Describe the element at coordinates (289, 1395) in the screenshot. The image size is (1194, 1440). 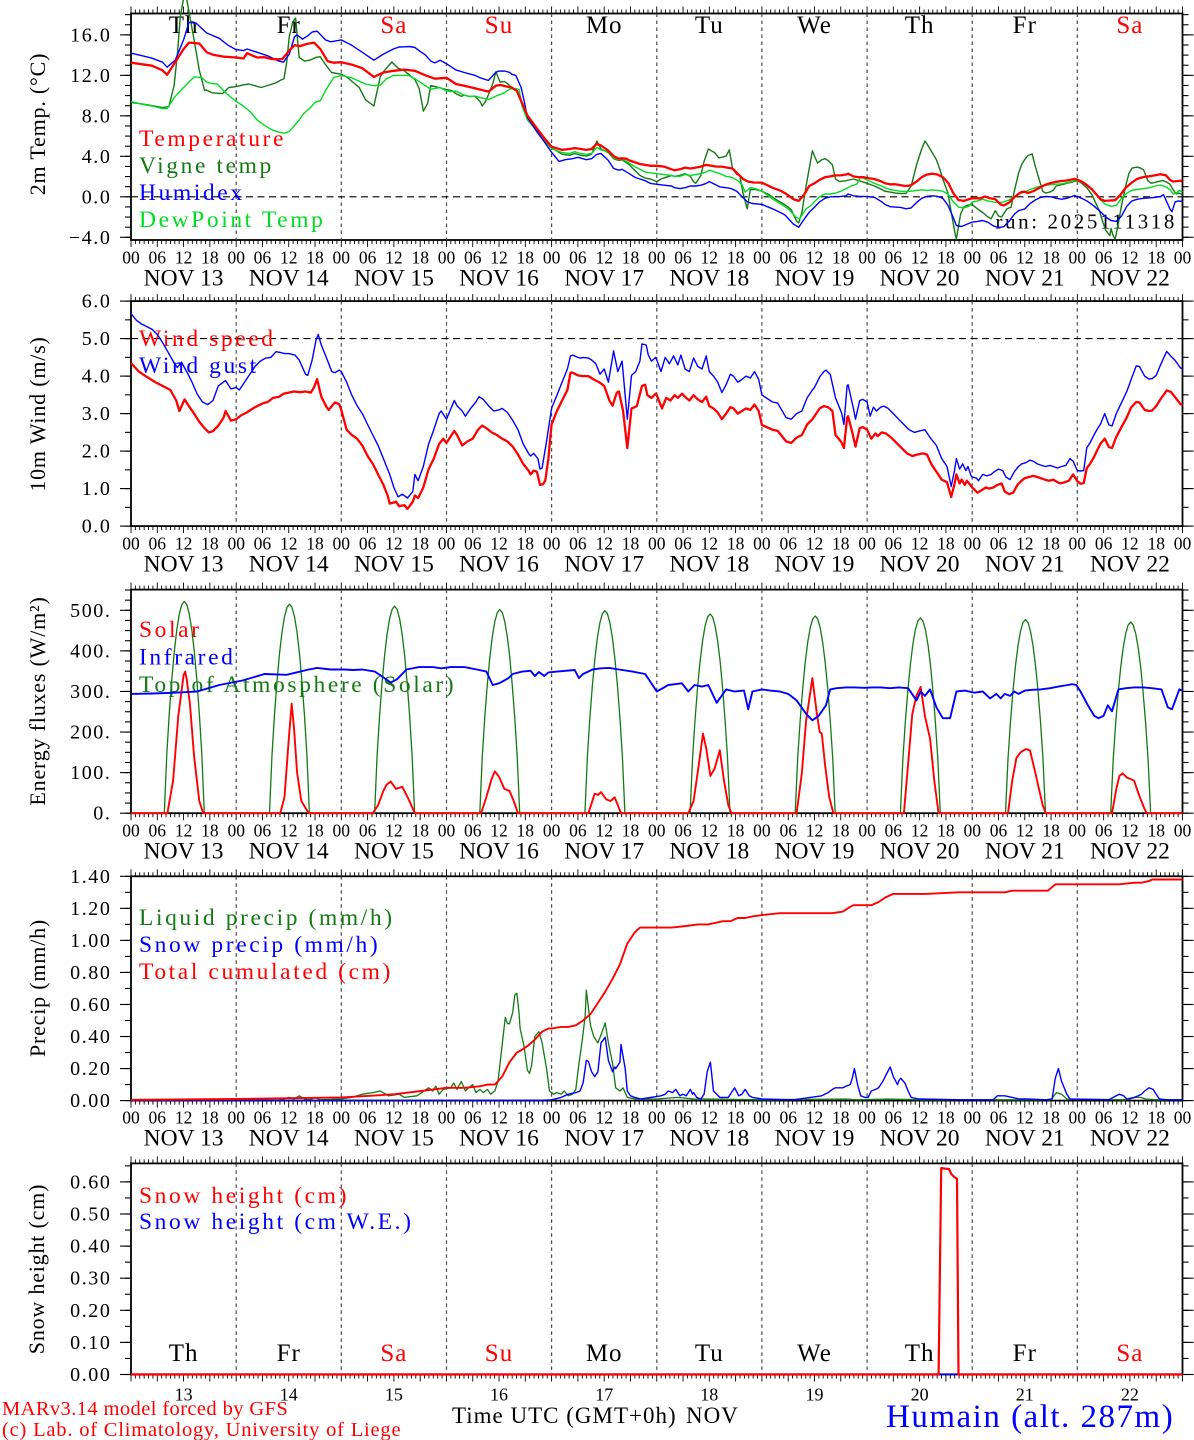
I see `svg-text: 14` at that location.